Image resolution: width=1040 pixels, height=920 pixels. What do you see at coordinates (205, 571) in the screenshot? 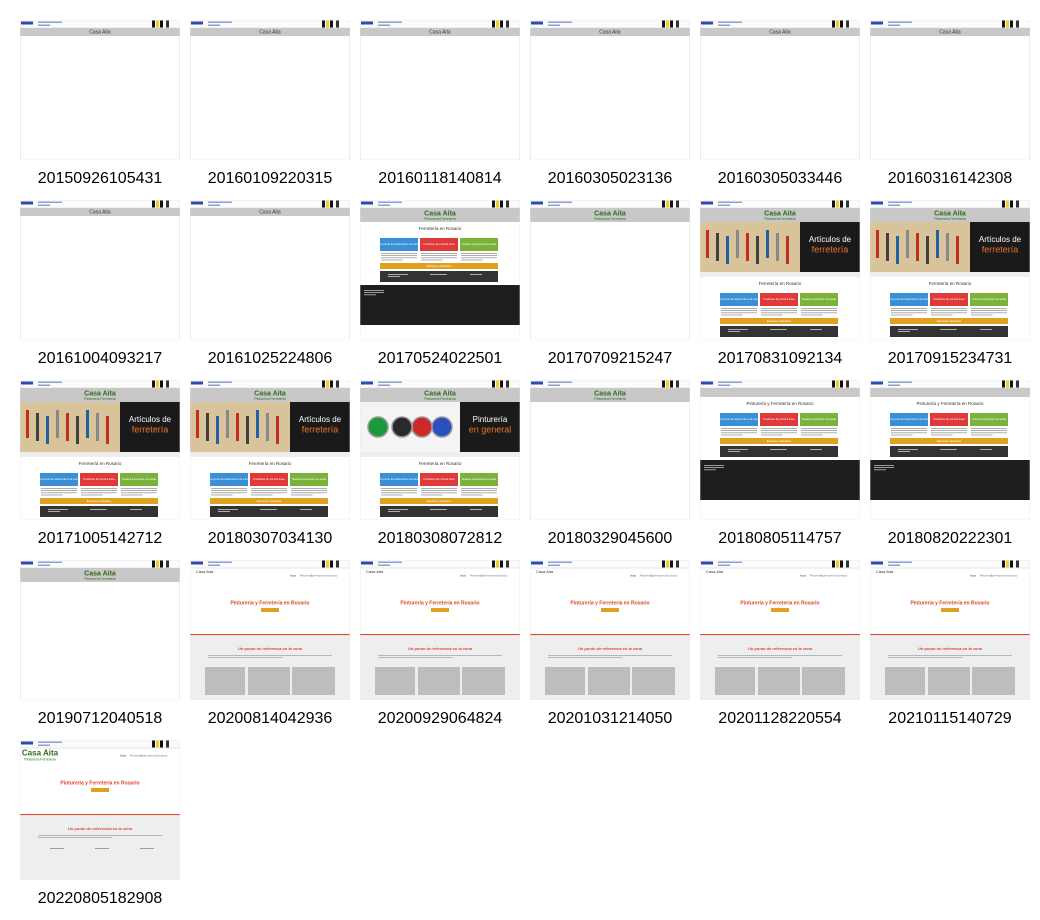
I see `site-brand: Casa Aita` at bounding box center [205, 571].